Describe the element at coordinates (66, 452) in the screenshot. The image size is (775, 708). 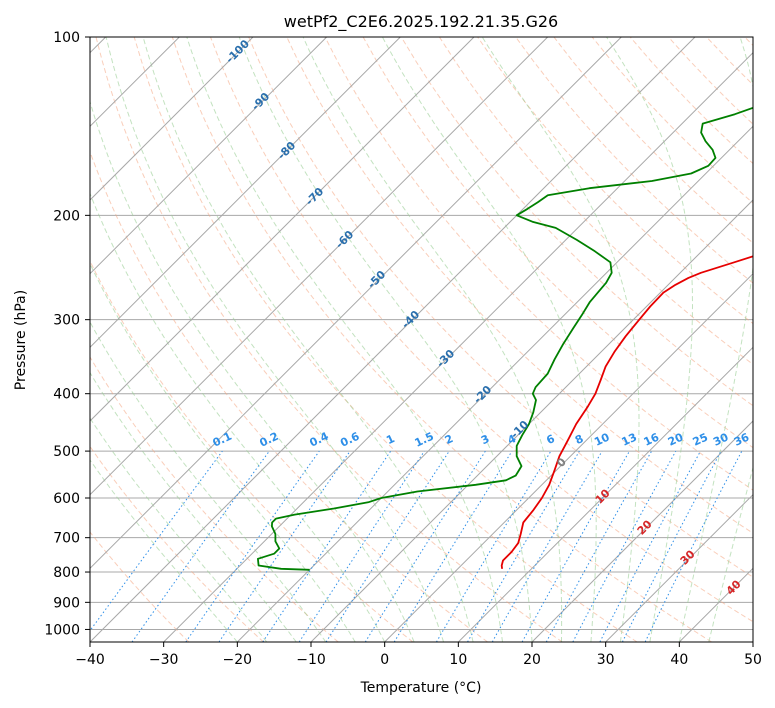
I see `y-tick-label: 500` at that location.